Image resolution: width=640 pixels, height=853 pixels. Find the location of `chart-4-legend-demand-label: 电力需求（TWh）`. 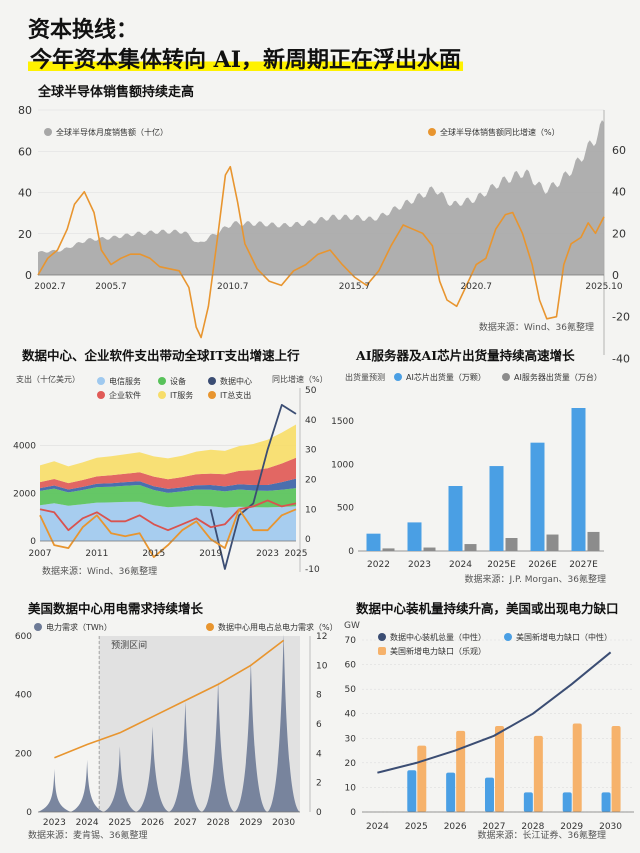

chart-4-legend-demand-label: 电力需求（TWh） is located at coordinates (79, 627).